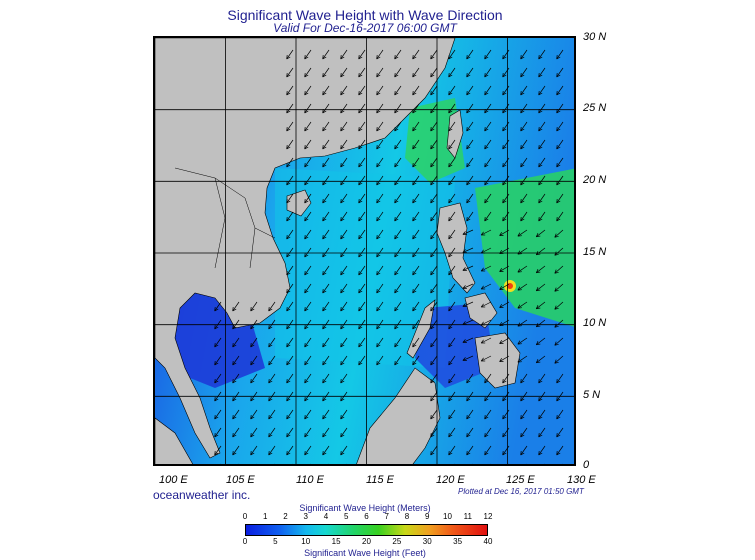 This screenshot has height=560, width=755. Describe the element at coordinates (524, 247) in the screenshot. I see `philippine-sea-high-waves` at that location.